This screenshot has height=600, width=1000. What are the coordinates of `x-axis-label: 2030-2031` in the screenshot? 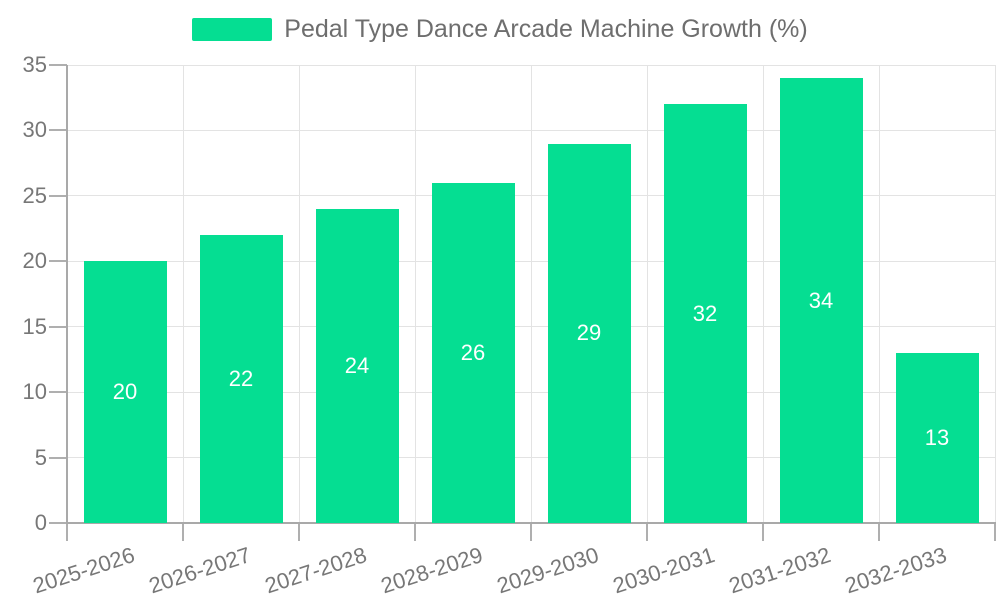 It's located at (663, 570).